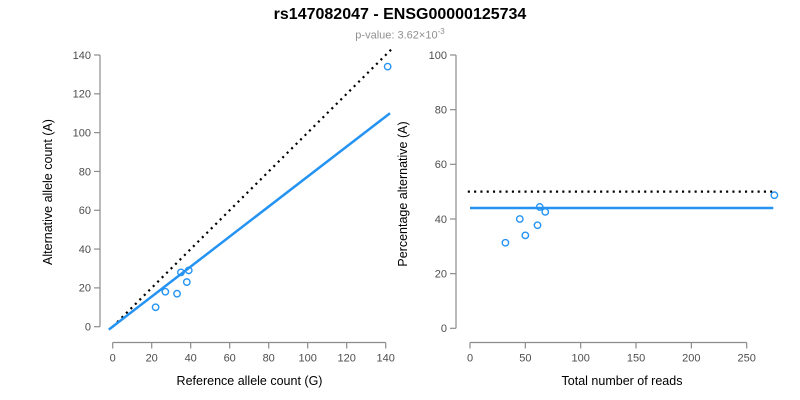  I want to click on x-tick-label: 120, so click(347, 359).